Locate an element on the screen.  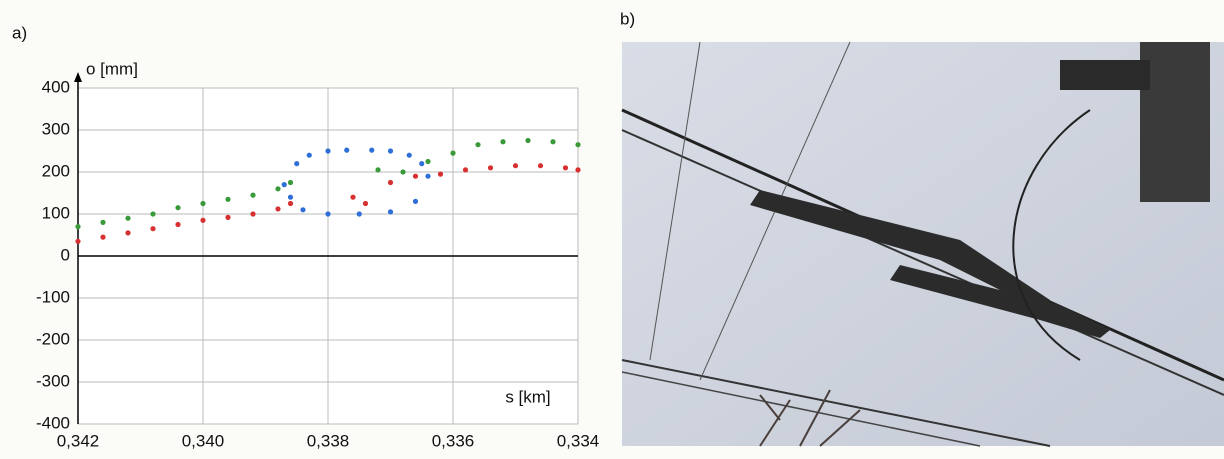
panel-label: b) is located at coordinates (627, 18).